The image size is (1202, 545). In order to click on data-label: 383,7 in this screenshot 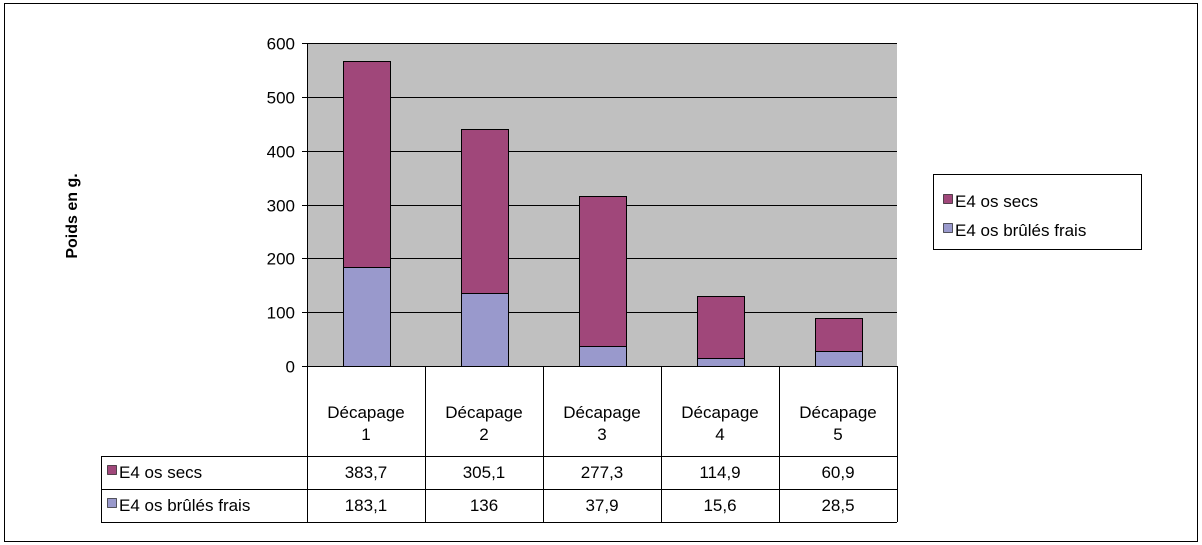, I will do `click(366, 472)`.